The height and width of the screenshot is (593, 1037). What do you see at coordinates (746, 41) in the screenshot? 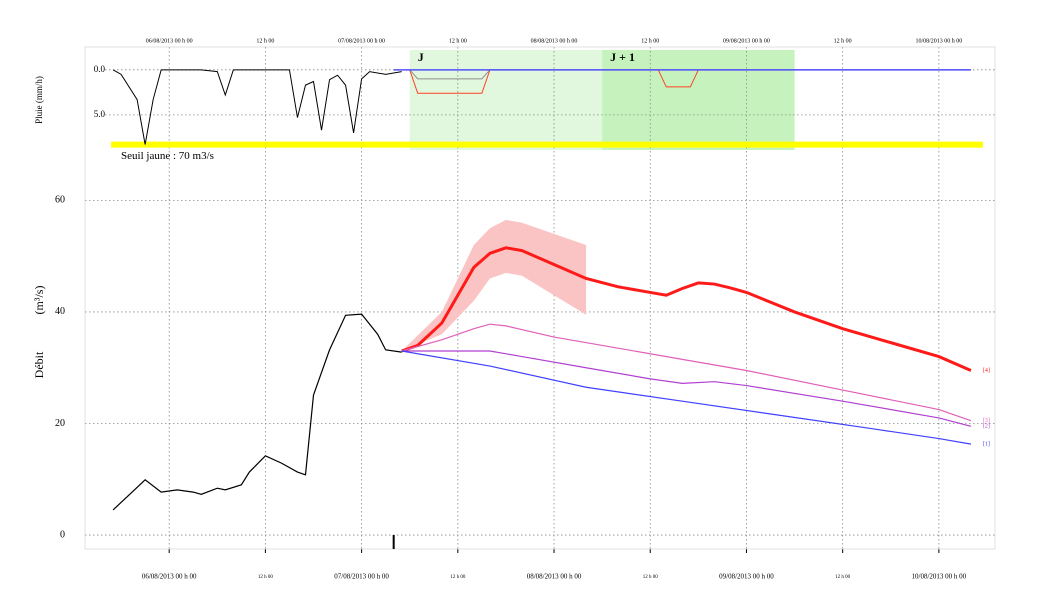
I see `x-top-tick-label: 09/08/2013 00 h 00` at bounding box center [746, 41].